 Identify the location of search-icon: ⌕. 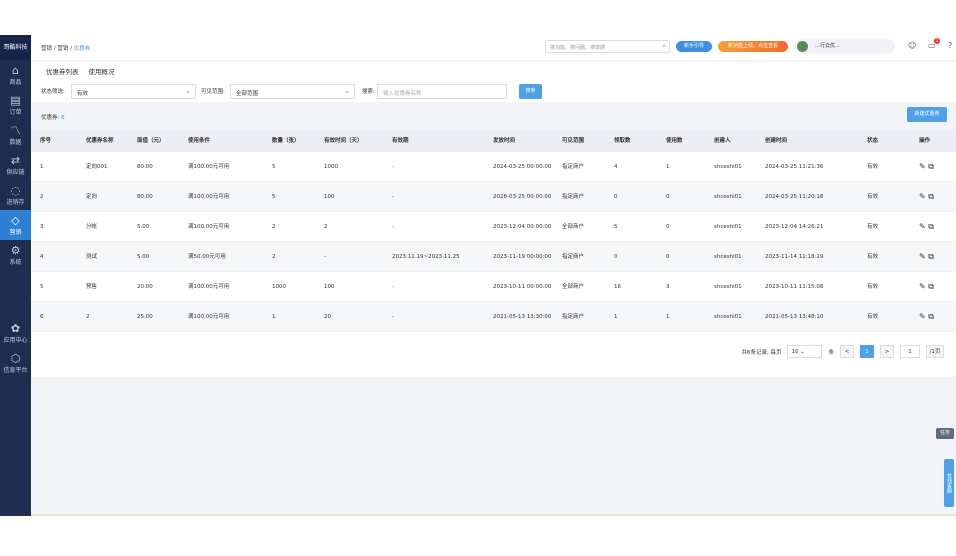
(664, 46).